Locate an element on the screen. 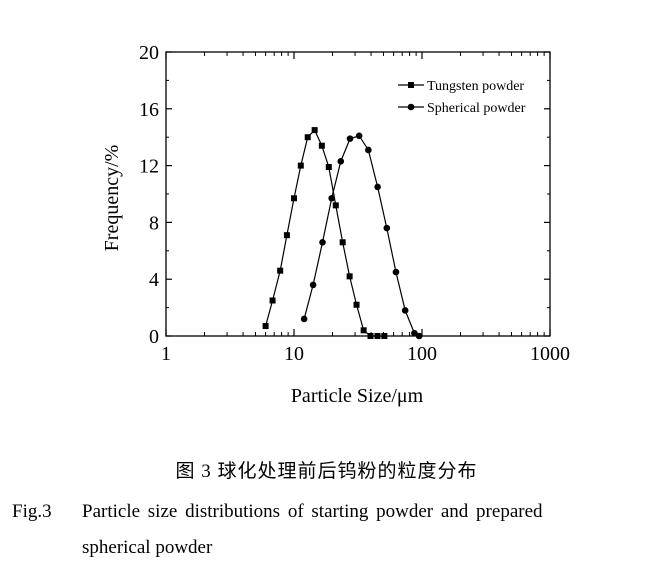  legend-item: Spherical powder is located at coordinates (462, 108).